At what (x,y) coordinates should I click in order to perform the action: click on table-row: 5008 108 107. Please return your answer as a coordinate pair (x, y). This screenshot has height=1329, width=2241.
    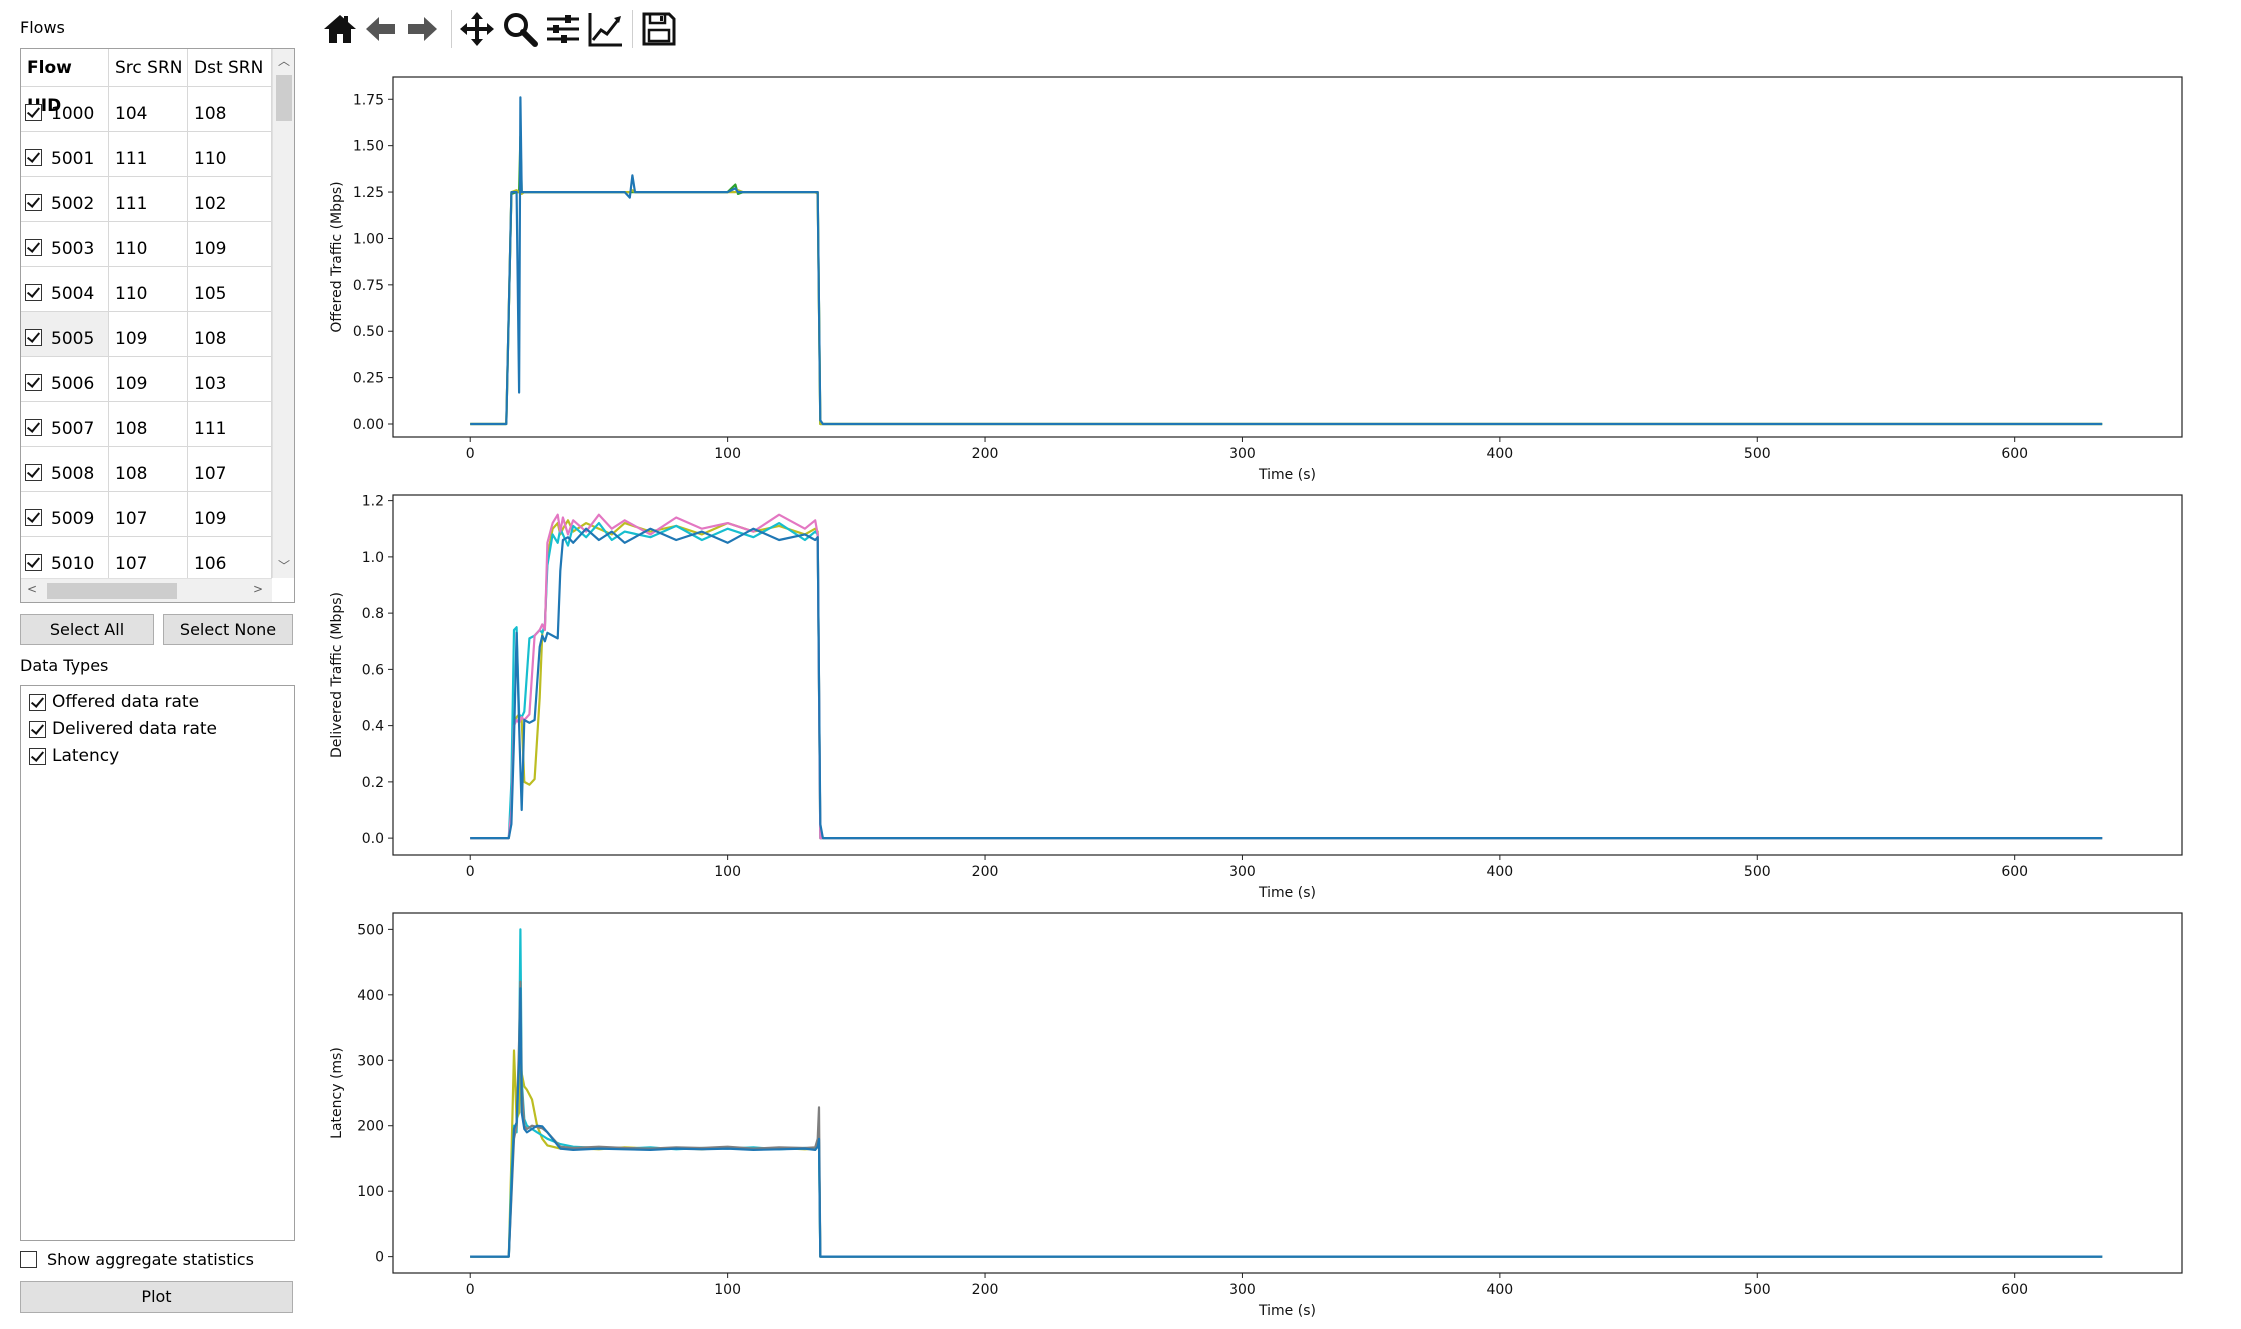
    Looking at the image, I should click on (146, 469).